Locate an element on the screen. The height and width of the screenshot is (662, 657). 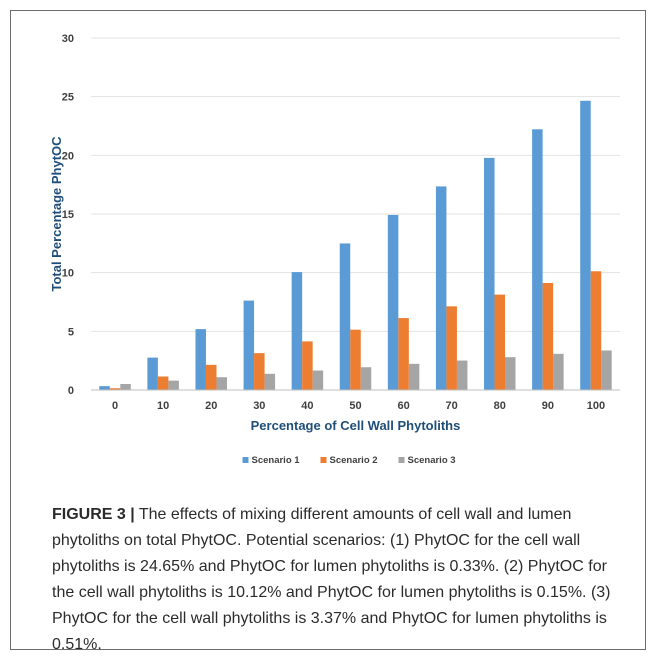
x-axis-title: Percentage of Cell Wall Phytoliths is located at coordinates (356, 425).